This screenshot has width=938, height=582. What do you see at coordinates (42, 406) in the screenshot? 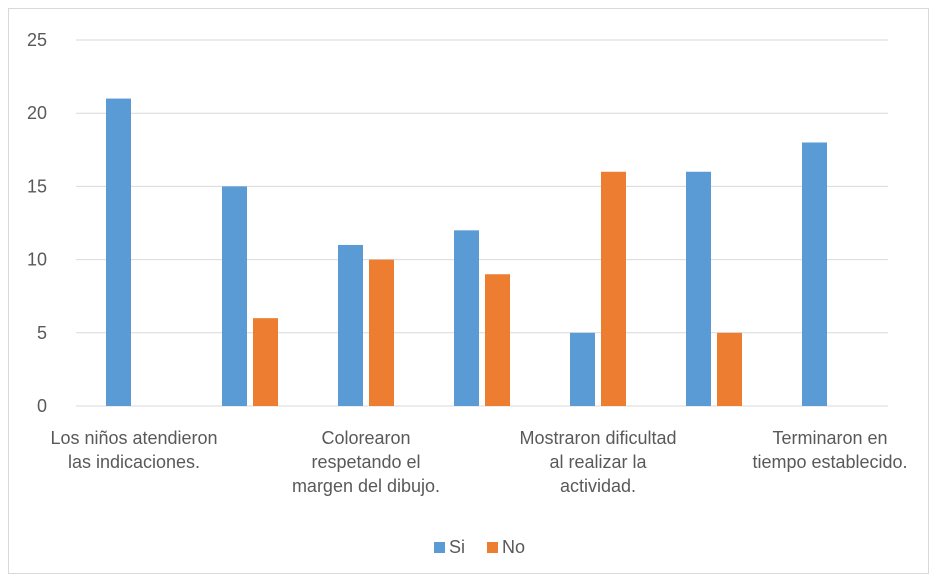
I see `y-tick-label: 0` at bounding box center [42, 406].